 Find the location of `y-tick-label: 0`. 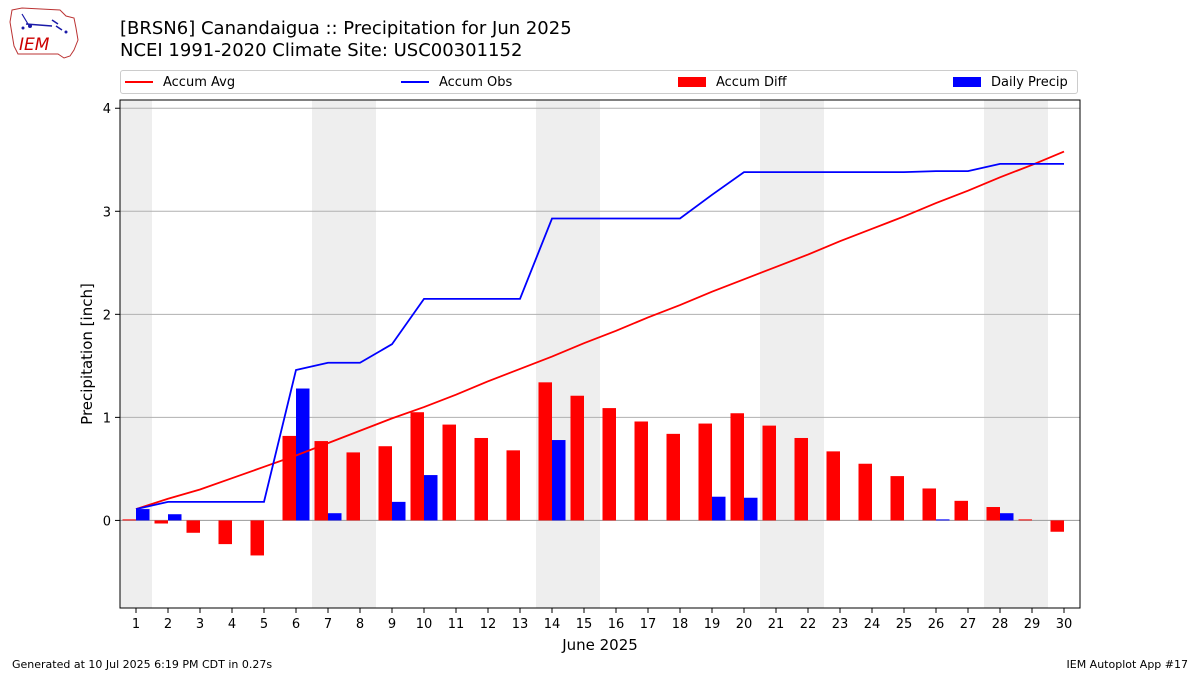

y-tick-label: 0 is located at coordinates (107, 521).